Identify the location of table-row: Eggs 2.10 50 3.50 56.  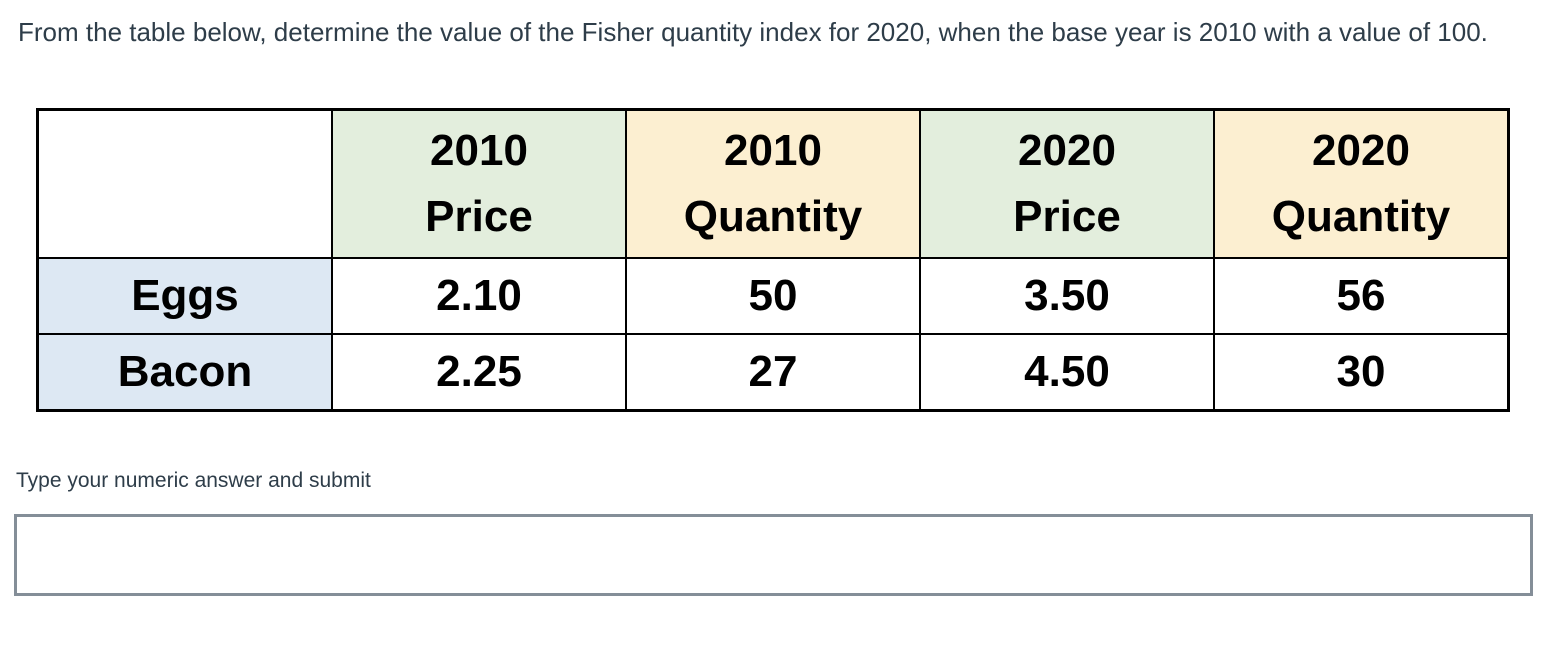
(773, 296).